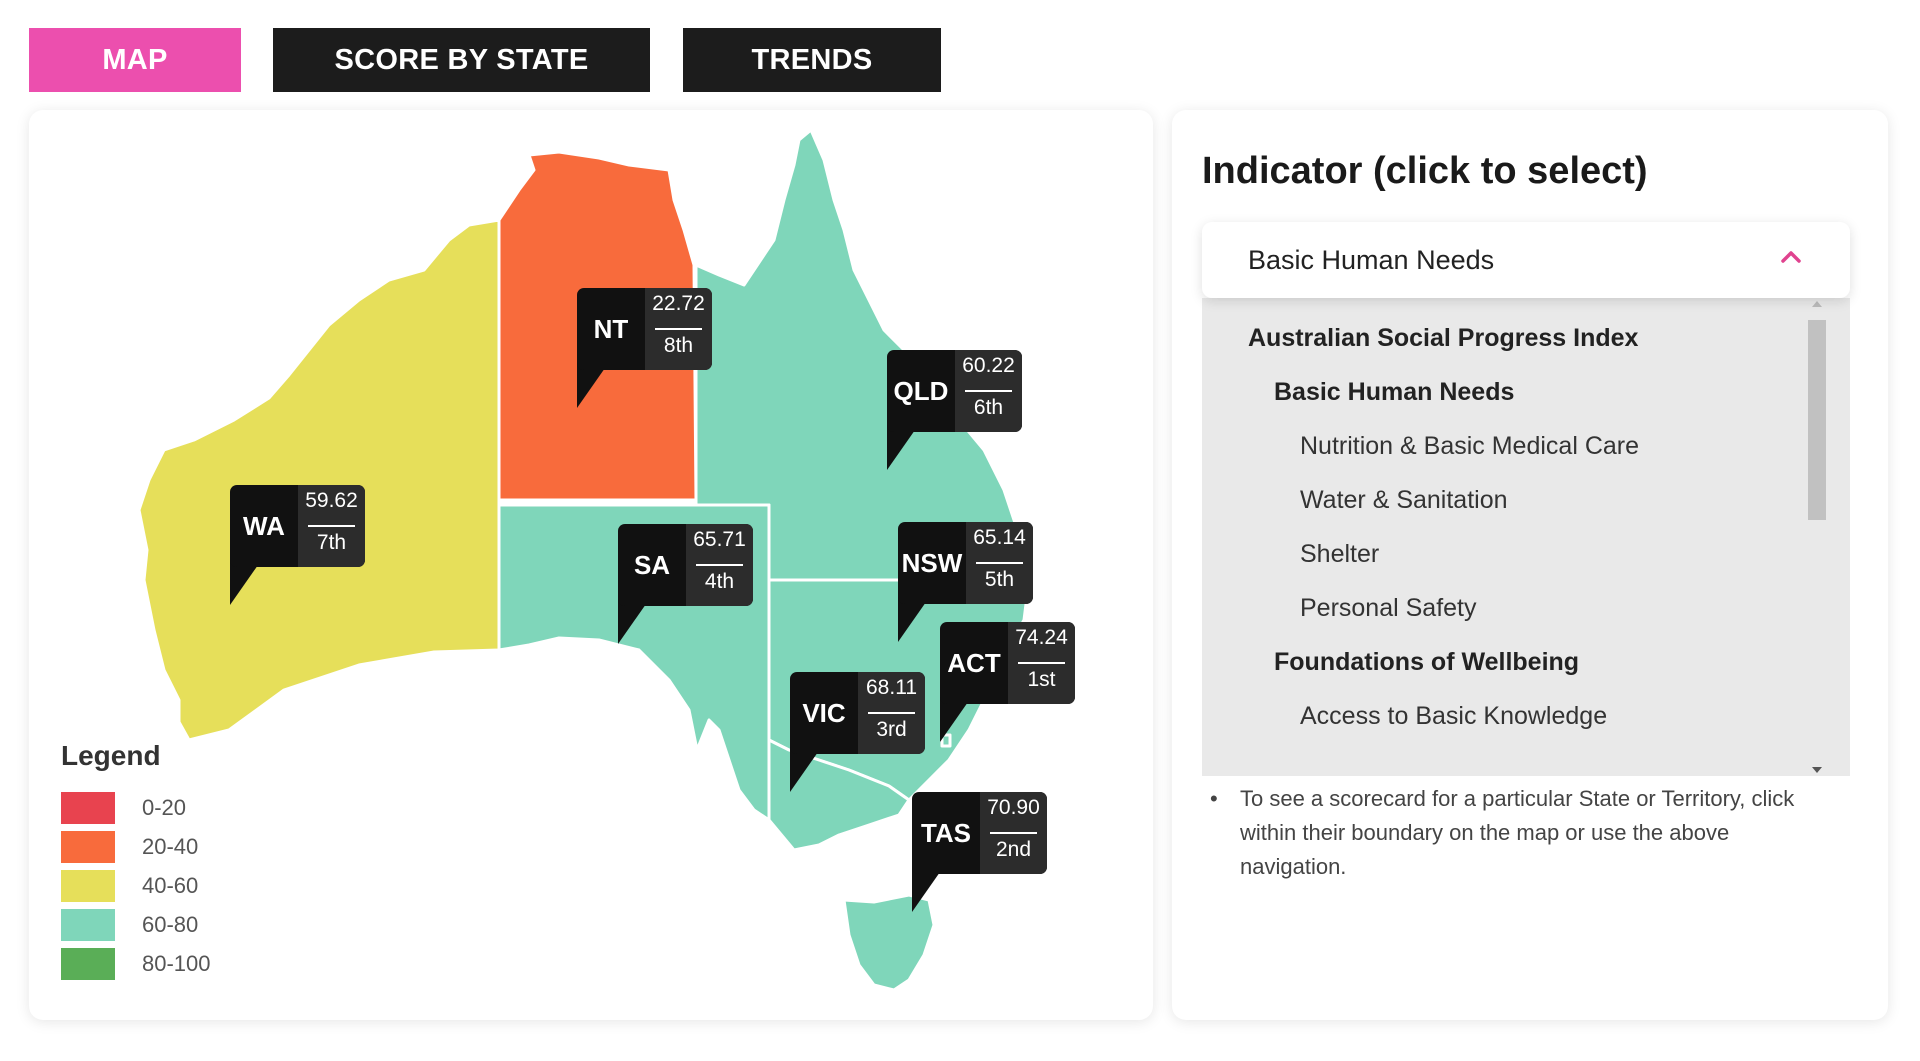  What do you see at coordinates (136, 963) in the screenshot?
I see `legend-item: 80-100` at bounding box center [136, 963].